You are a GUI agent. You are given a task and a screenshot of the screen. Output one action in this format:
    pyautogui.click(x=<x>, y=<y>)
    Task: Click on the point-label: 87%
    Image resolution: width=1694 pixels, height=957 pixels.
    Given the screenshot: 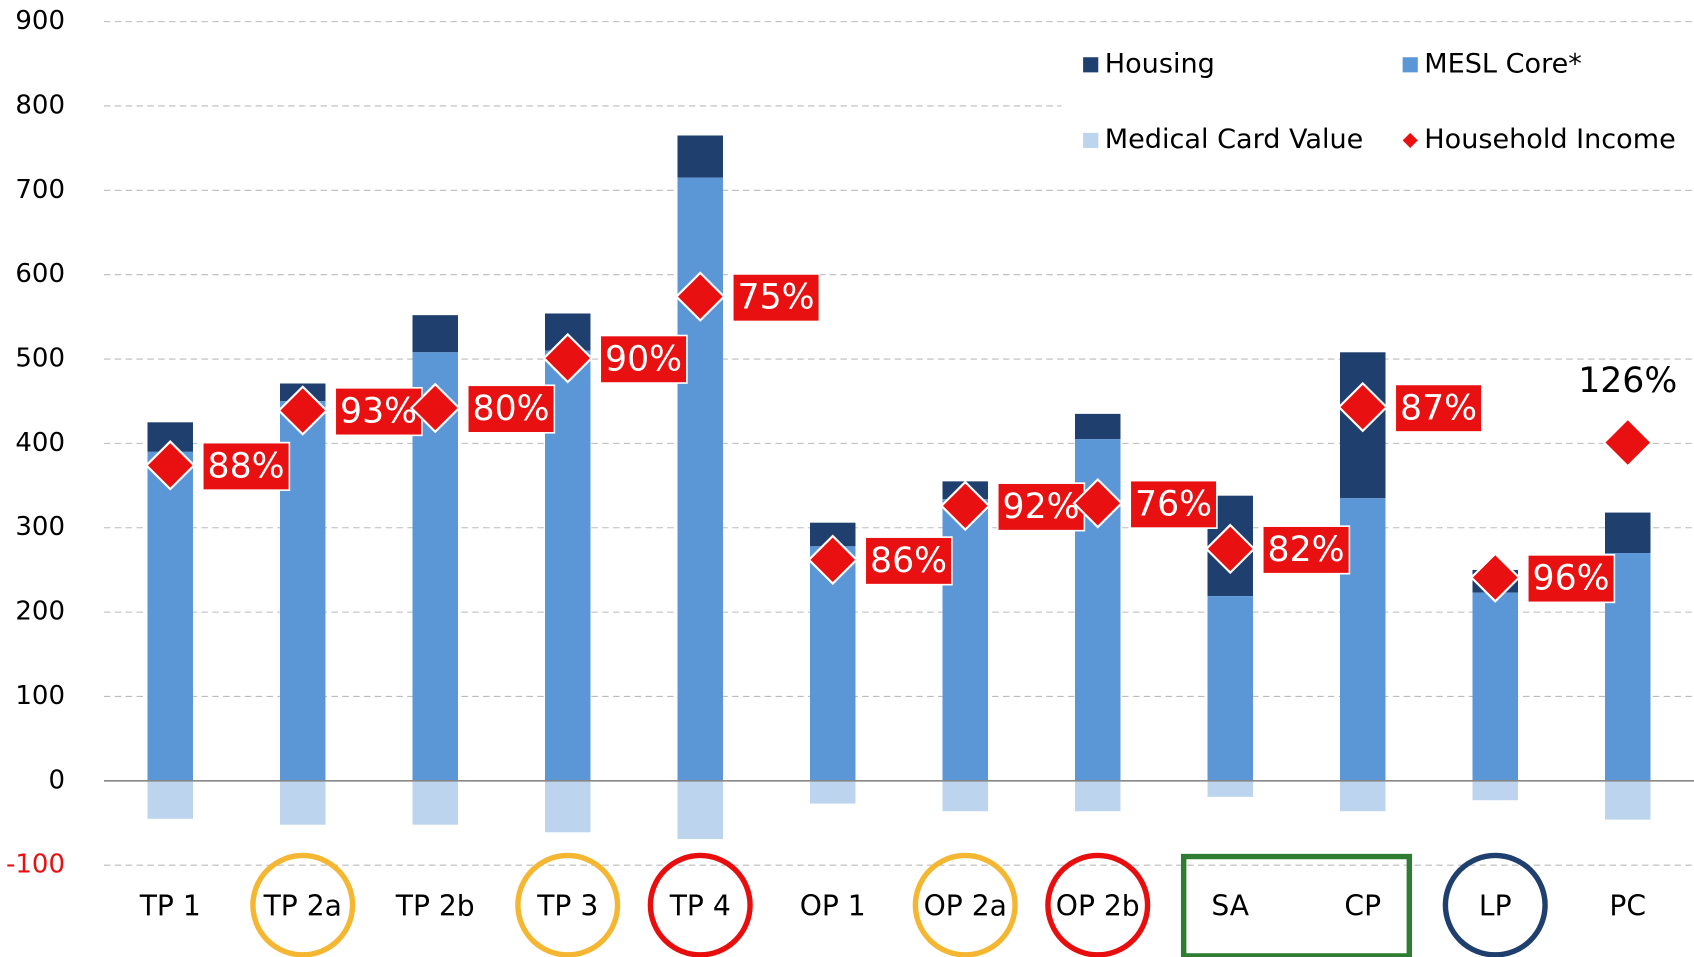 What is the action you would take?
    pyautogui.click(x=1438, y=408)
    